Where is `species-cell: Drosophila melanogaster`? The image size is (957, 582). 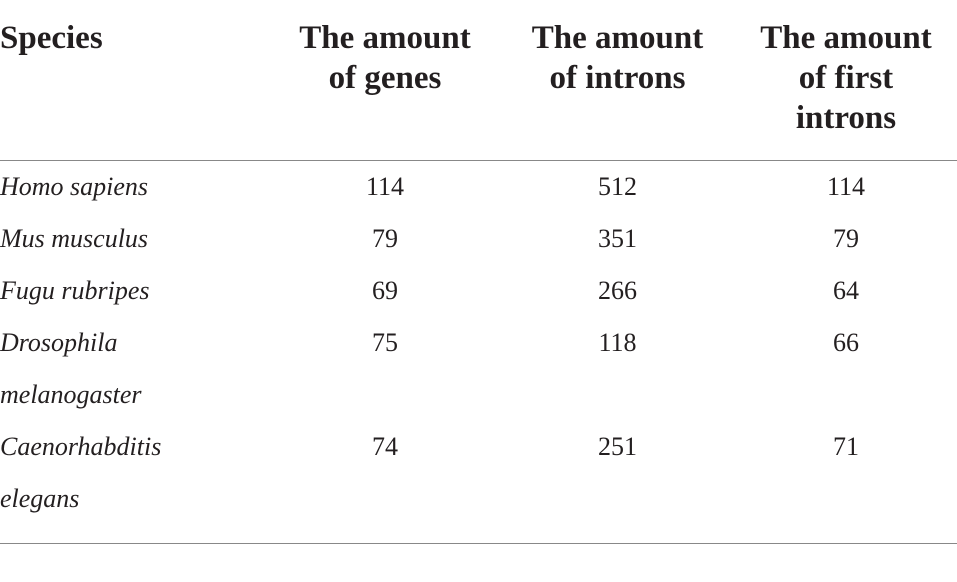
species-cell: Drosophila melanogaster is located at coordinates (71, 368).